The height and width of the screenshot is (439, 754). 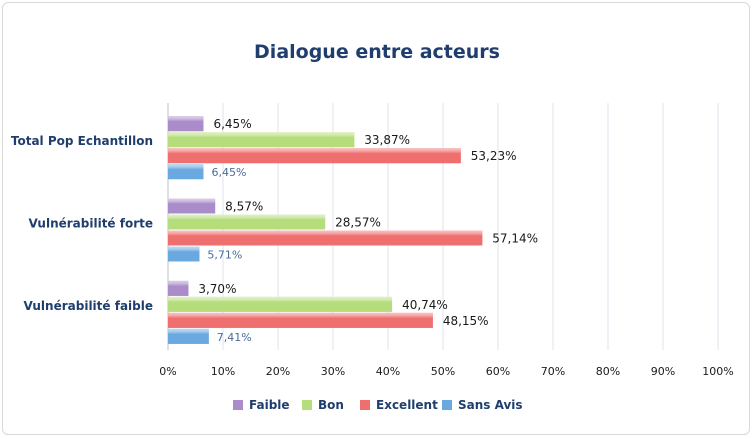 I want to click on legend-label: Excellent, so click(x=407, y=405).